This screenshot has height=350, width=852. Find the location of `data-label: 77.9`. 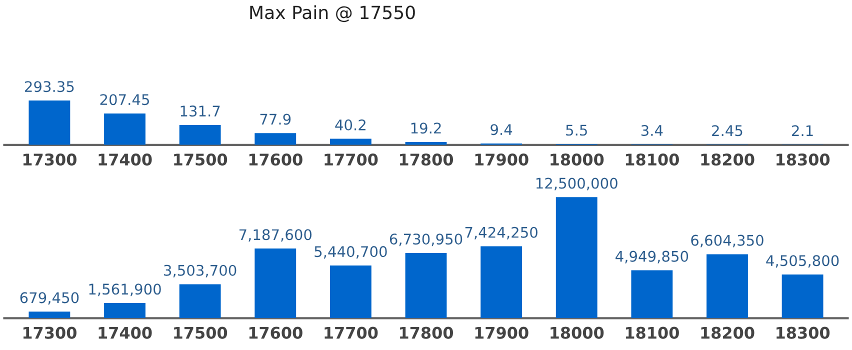

data-label: 77.9 is located at coordinates (275, 119).